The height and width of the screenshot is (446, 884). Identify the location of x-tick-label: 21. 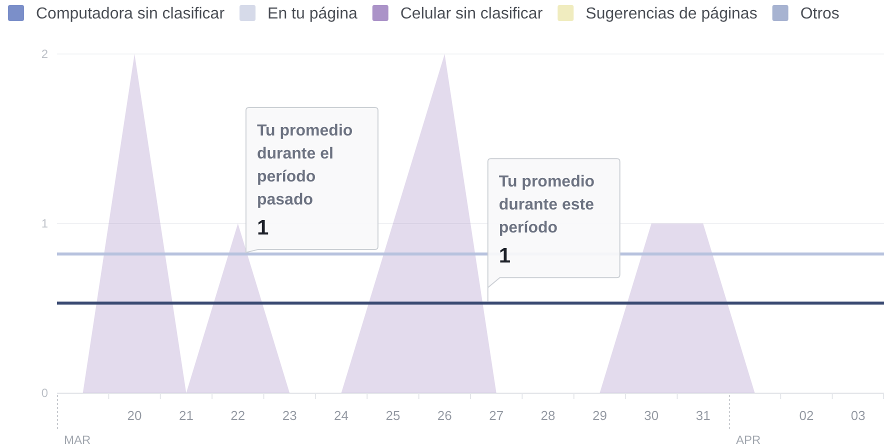
(186, 415).